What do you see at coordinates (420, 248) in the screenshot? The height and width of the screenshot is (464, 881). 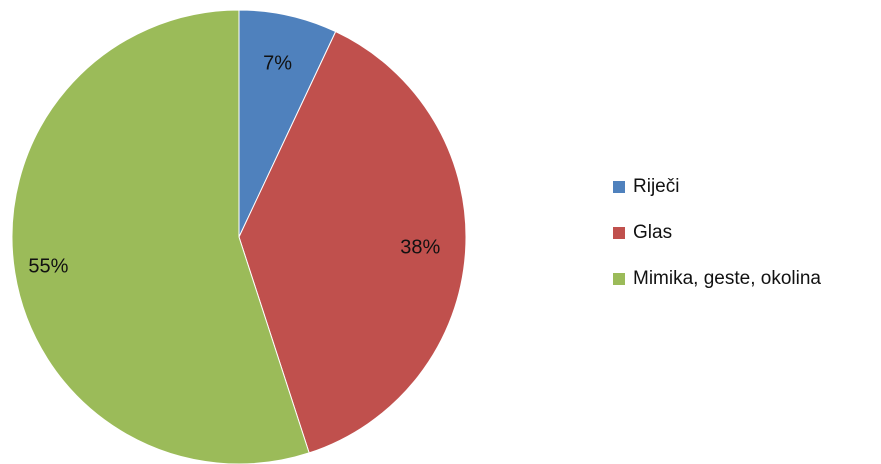 I see `data-label-1: 38%` at bounding box center [420, 248].